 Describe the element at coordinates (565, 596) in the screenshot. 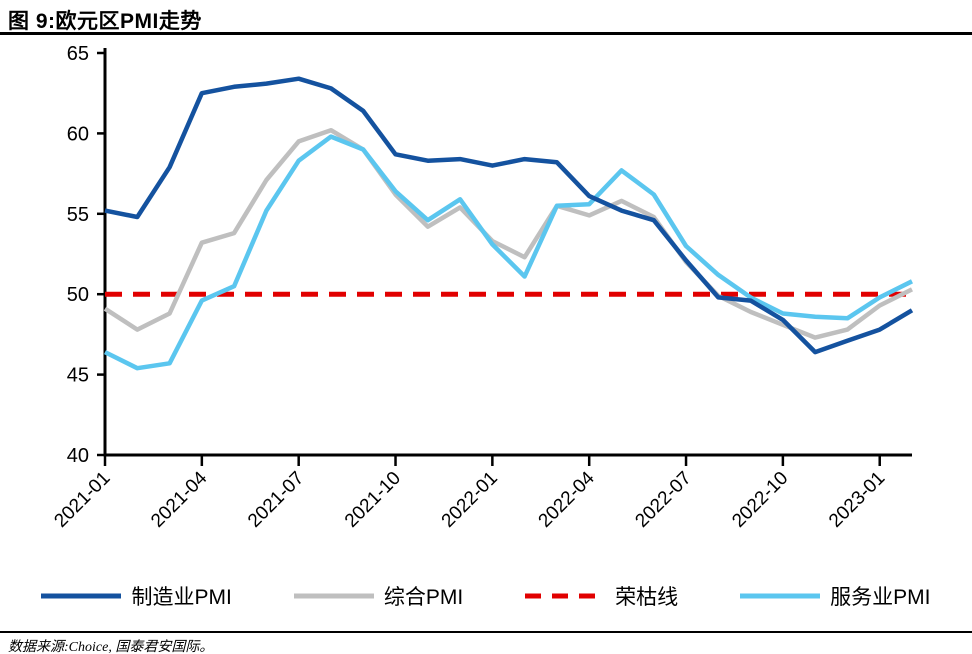

I see `boom-bust-line-swatch` at that location.